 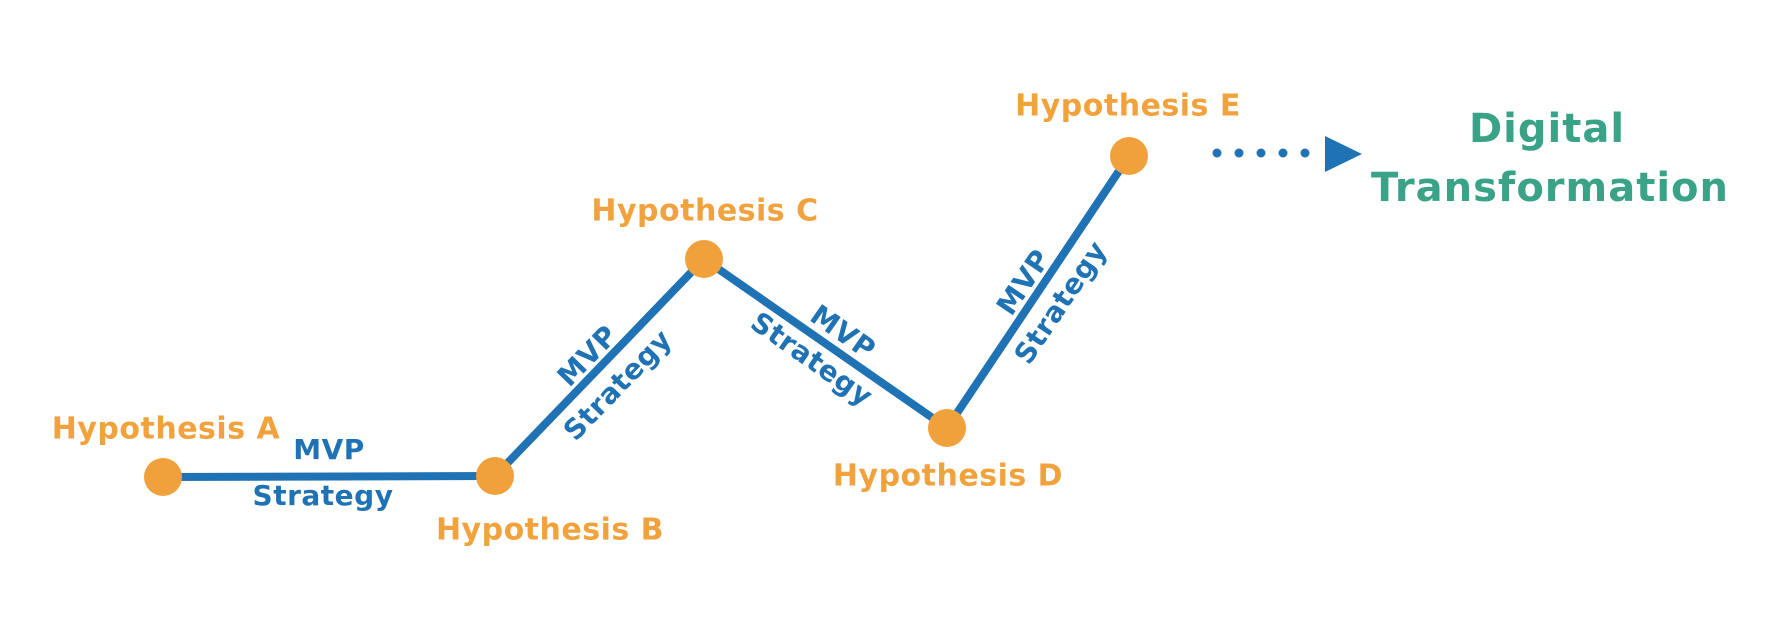 I want to click on segment-label-mvp: MVP, so click(x=329, y=449).